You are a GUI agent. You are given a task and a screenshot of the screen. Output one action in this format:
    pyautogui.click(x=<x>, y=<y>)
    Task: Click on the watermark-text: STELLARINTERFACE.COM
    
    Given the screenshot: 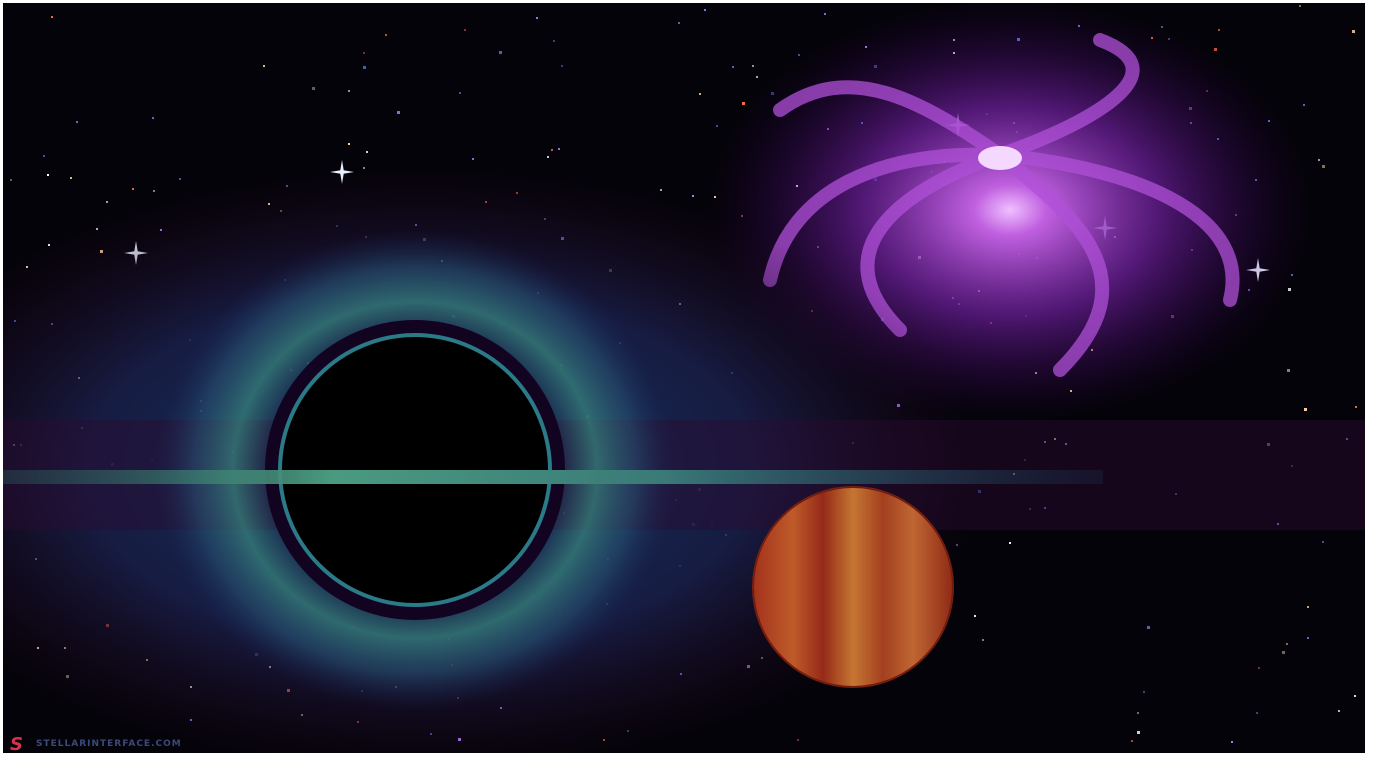 What is the action you would take?
    pyautogui.click(x=109, y=744)
    